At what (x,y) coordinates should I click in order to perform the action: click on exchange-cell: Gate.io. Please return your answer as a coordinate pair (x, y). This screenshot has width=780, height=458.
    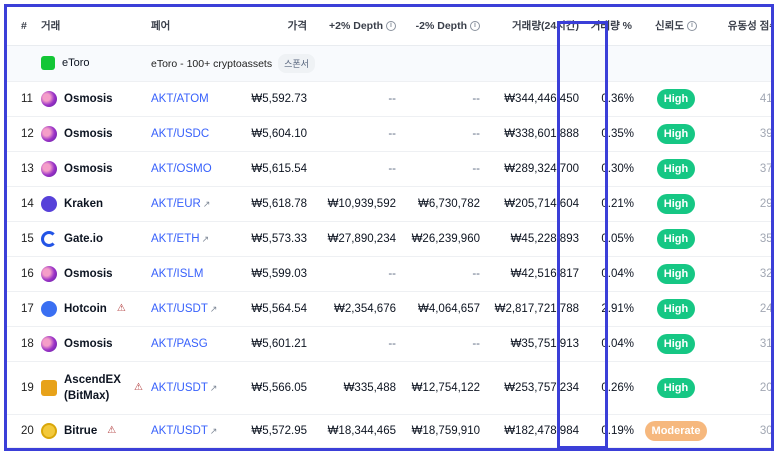
    Looking at the image, I should click on (96, 239).